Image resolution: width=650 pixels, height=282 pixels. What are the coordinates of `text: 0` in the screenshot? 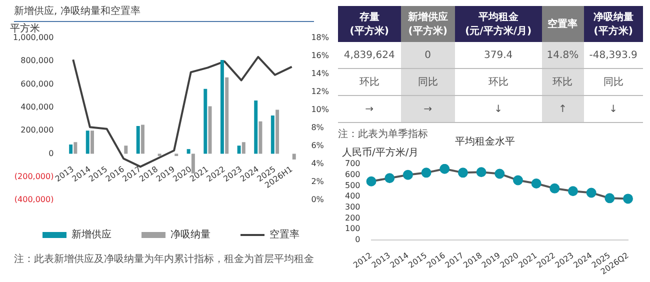 It's located at (428, 55).